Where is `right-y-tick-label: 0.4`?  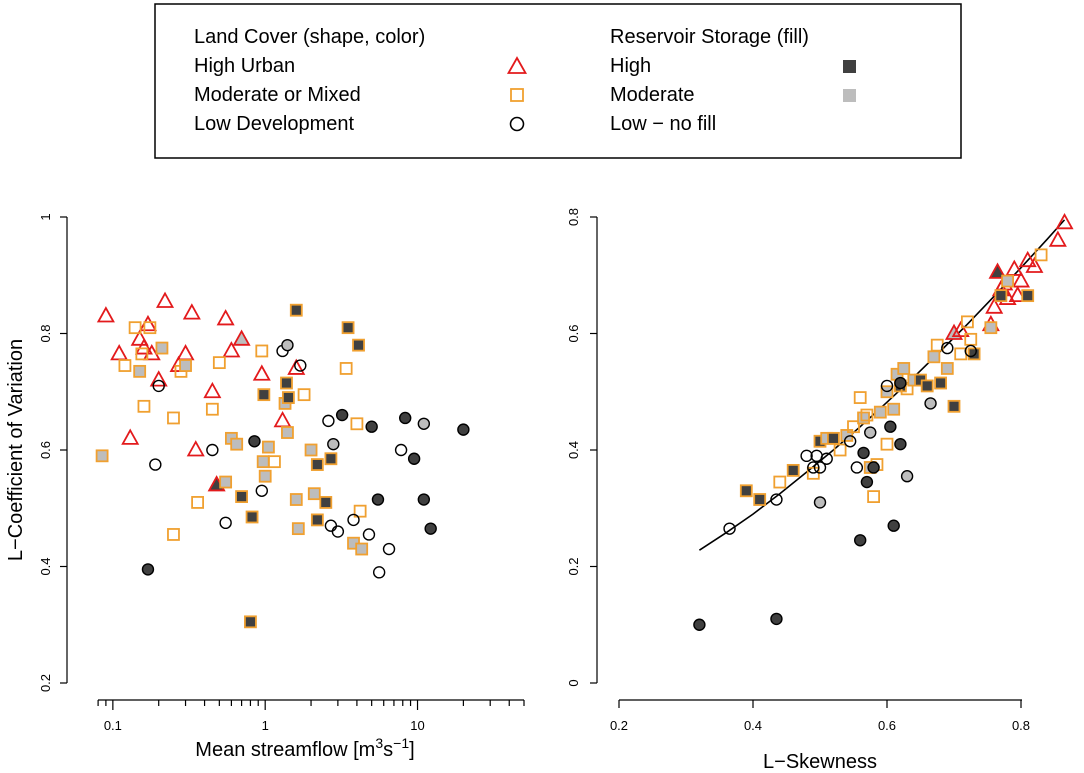 right-y-tick-label: 0.4 is located at coordinates (573, 450).